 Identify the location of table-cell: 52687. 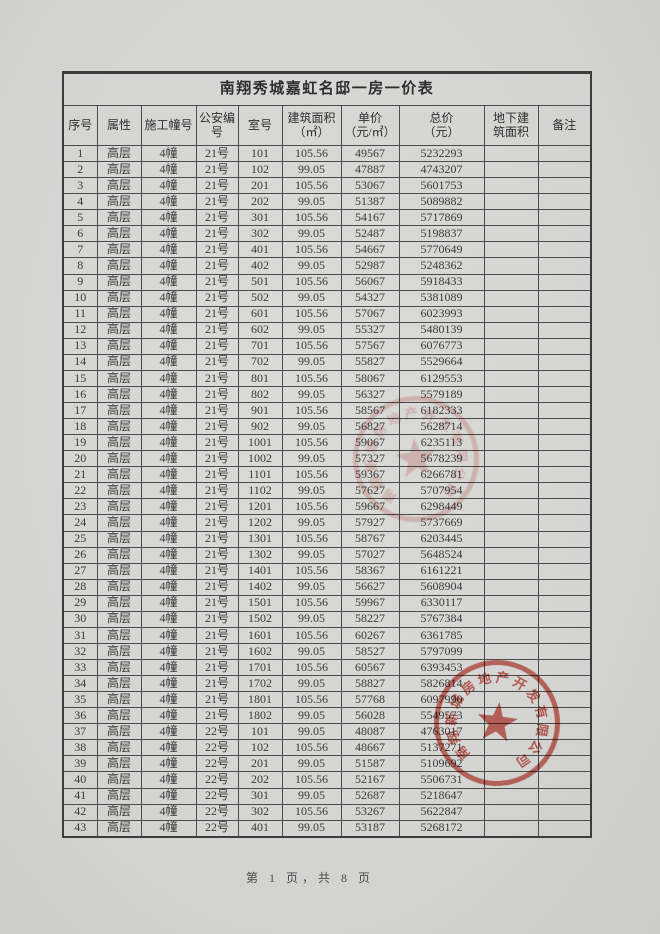
(370, 796).